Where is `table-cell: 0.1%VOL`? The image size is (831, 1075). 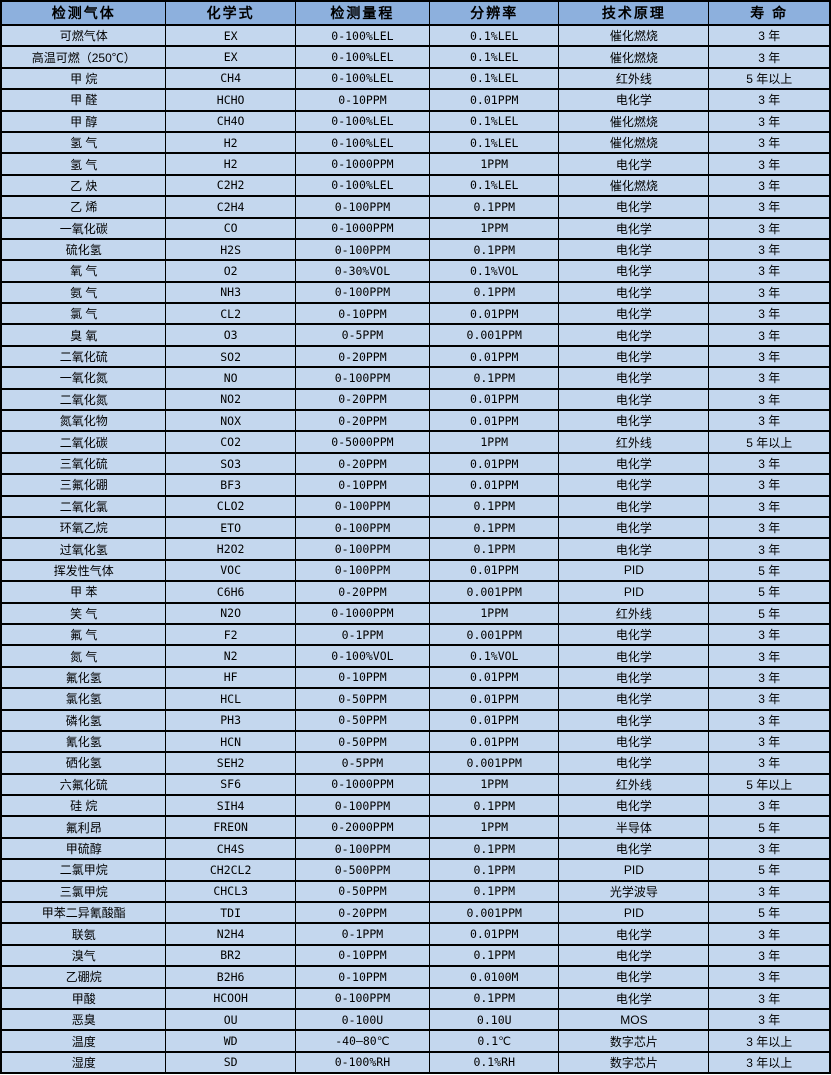
table-cell: 0.1%VOL is located at coordinates (494, 271).